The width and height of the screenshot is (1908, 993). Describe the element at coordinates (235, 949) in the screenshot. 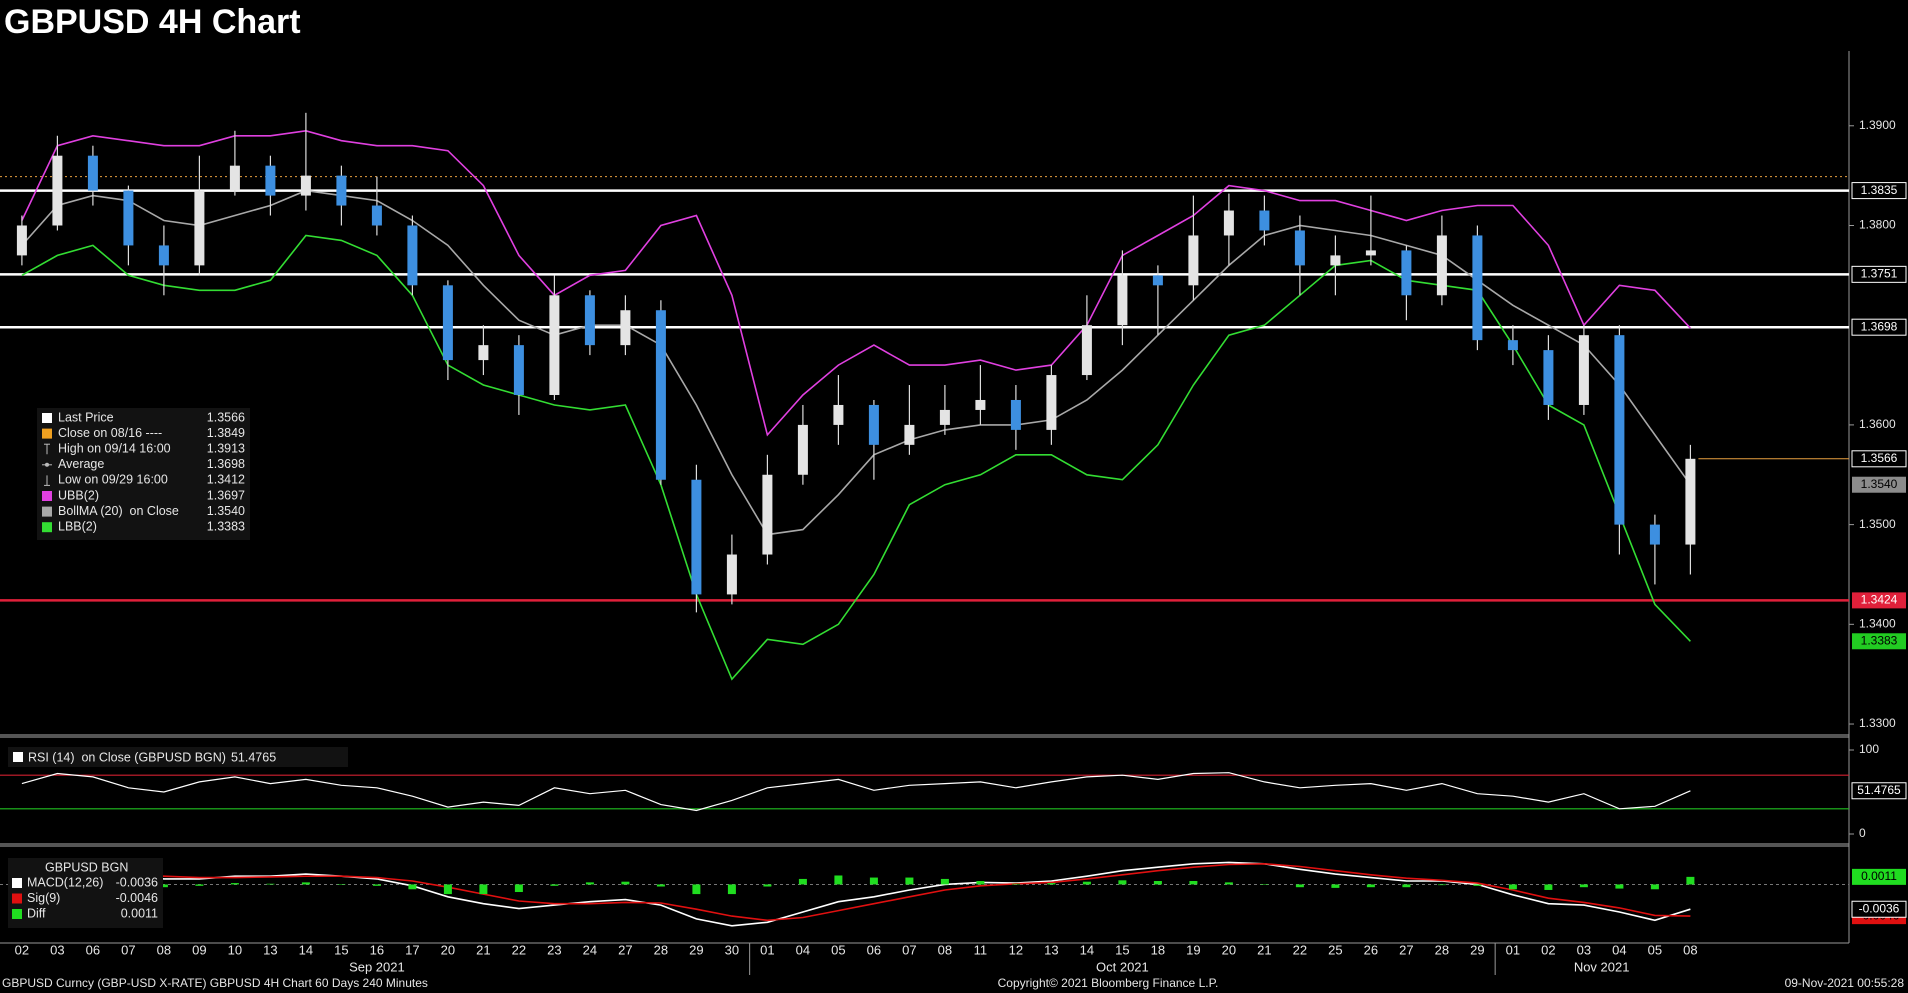

I see `x-tick-label: 10` at that location.